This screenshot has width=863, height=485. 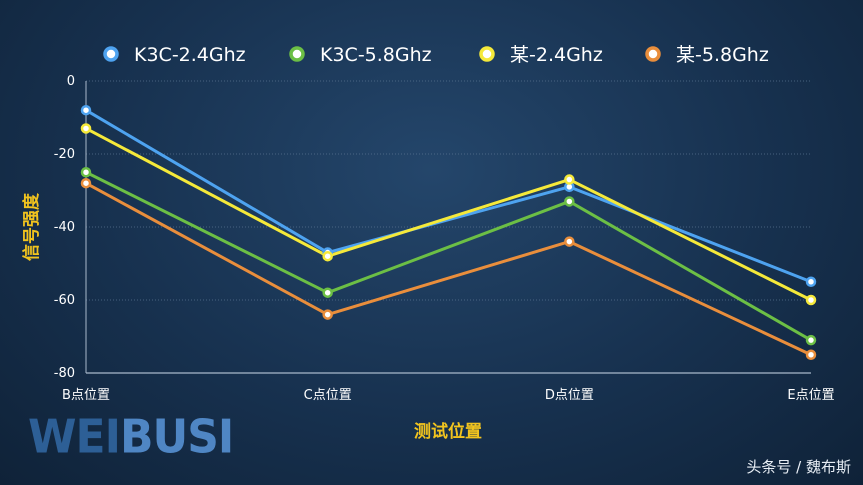 I want to click on y-tick-label: 0, so click(x=71, y=81).